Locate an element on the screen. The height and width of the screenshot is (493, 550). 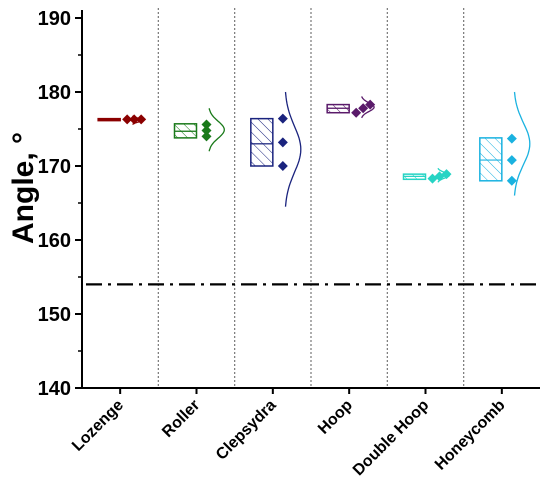
y-axis-title: Angle, ° is located at coordinates (23, 188).